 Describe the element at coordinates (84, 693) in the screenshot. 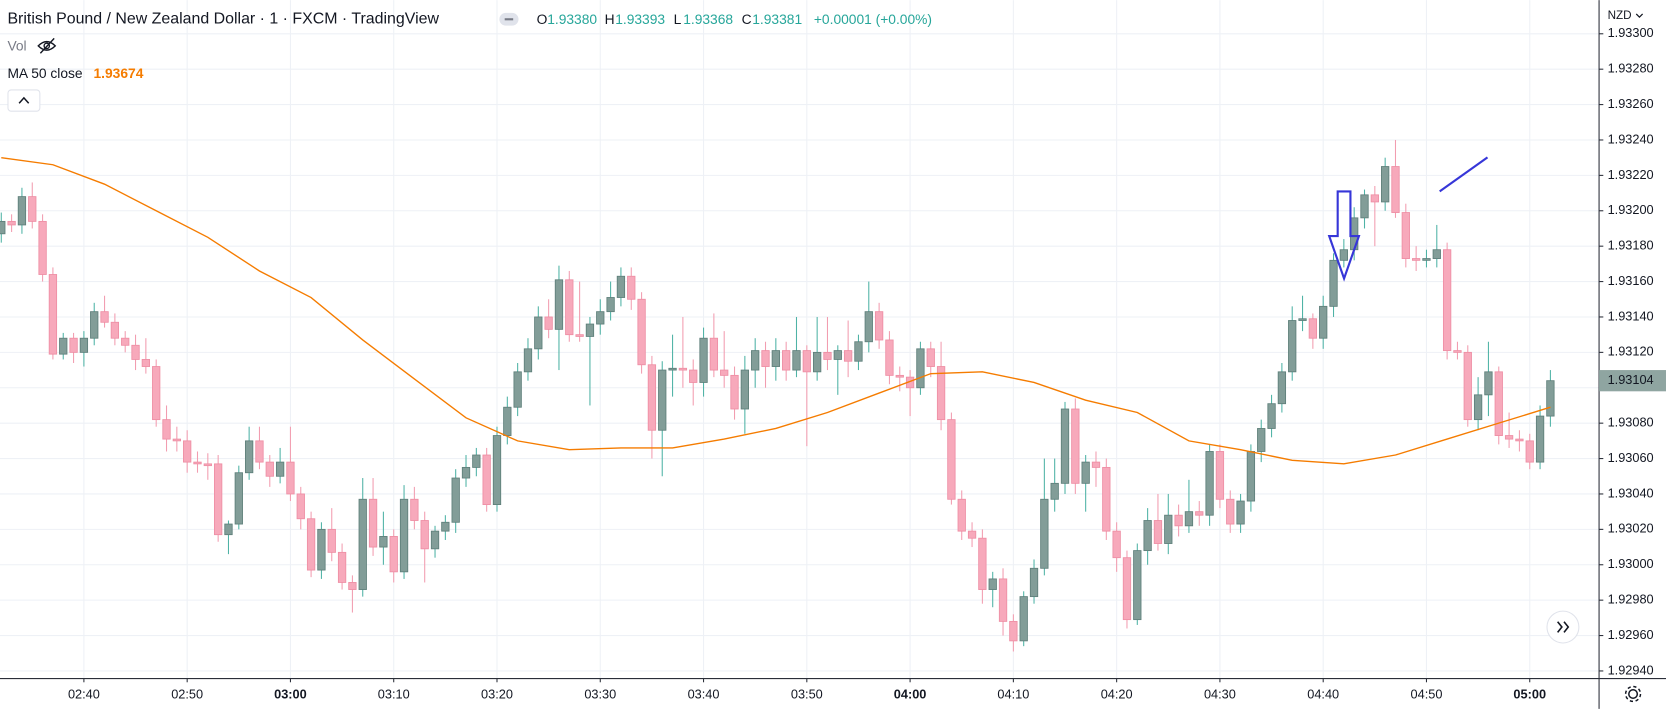

I see `x-tick-label: 02:40` at that location.